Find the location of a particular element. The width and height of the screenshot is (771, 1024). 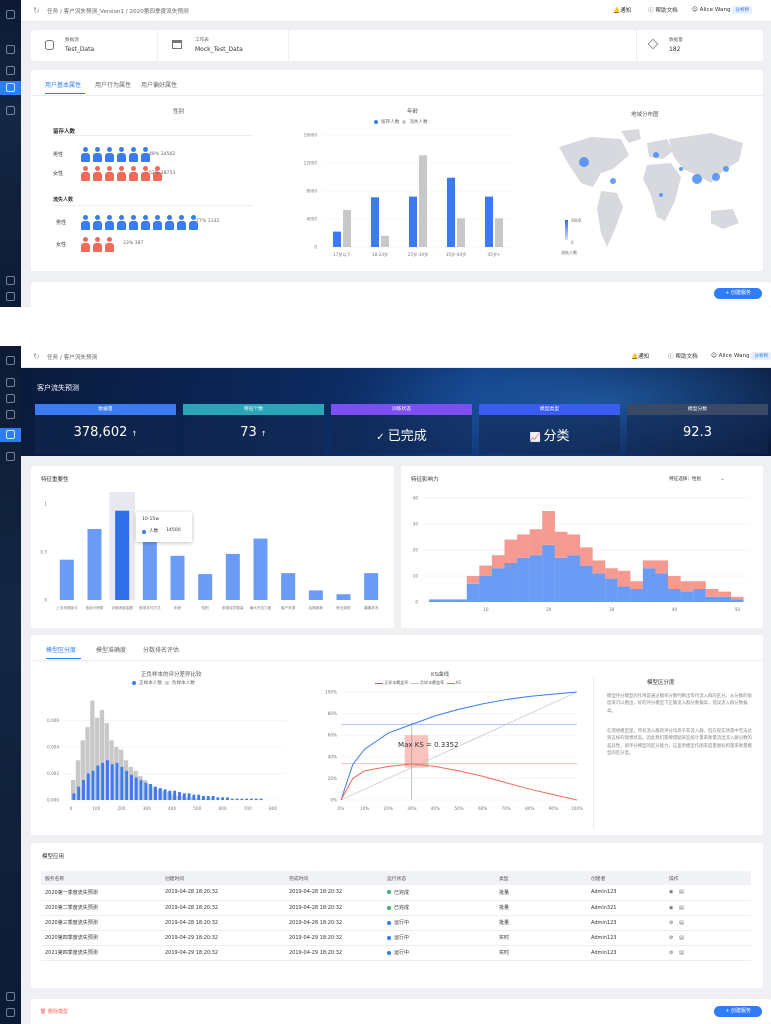

ks-series-line is located at coordinates (459, 746).